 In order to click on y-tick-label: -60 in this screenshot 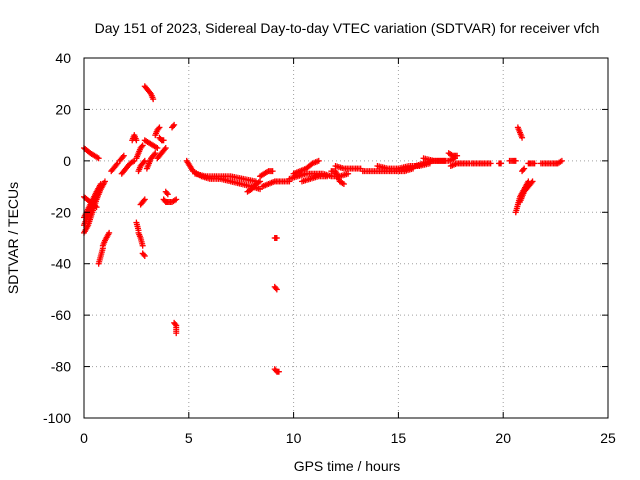, I will do `click(61, 315)`.